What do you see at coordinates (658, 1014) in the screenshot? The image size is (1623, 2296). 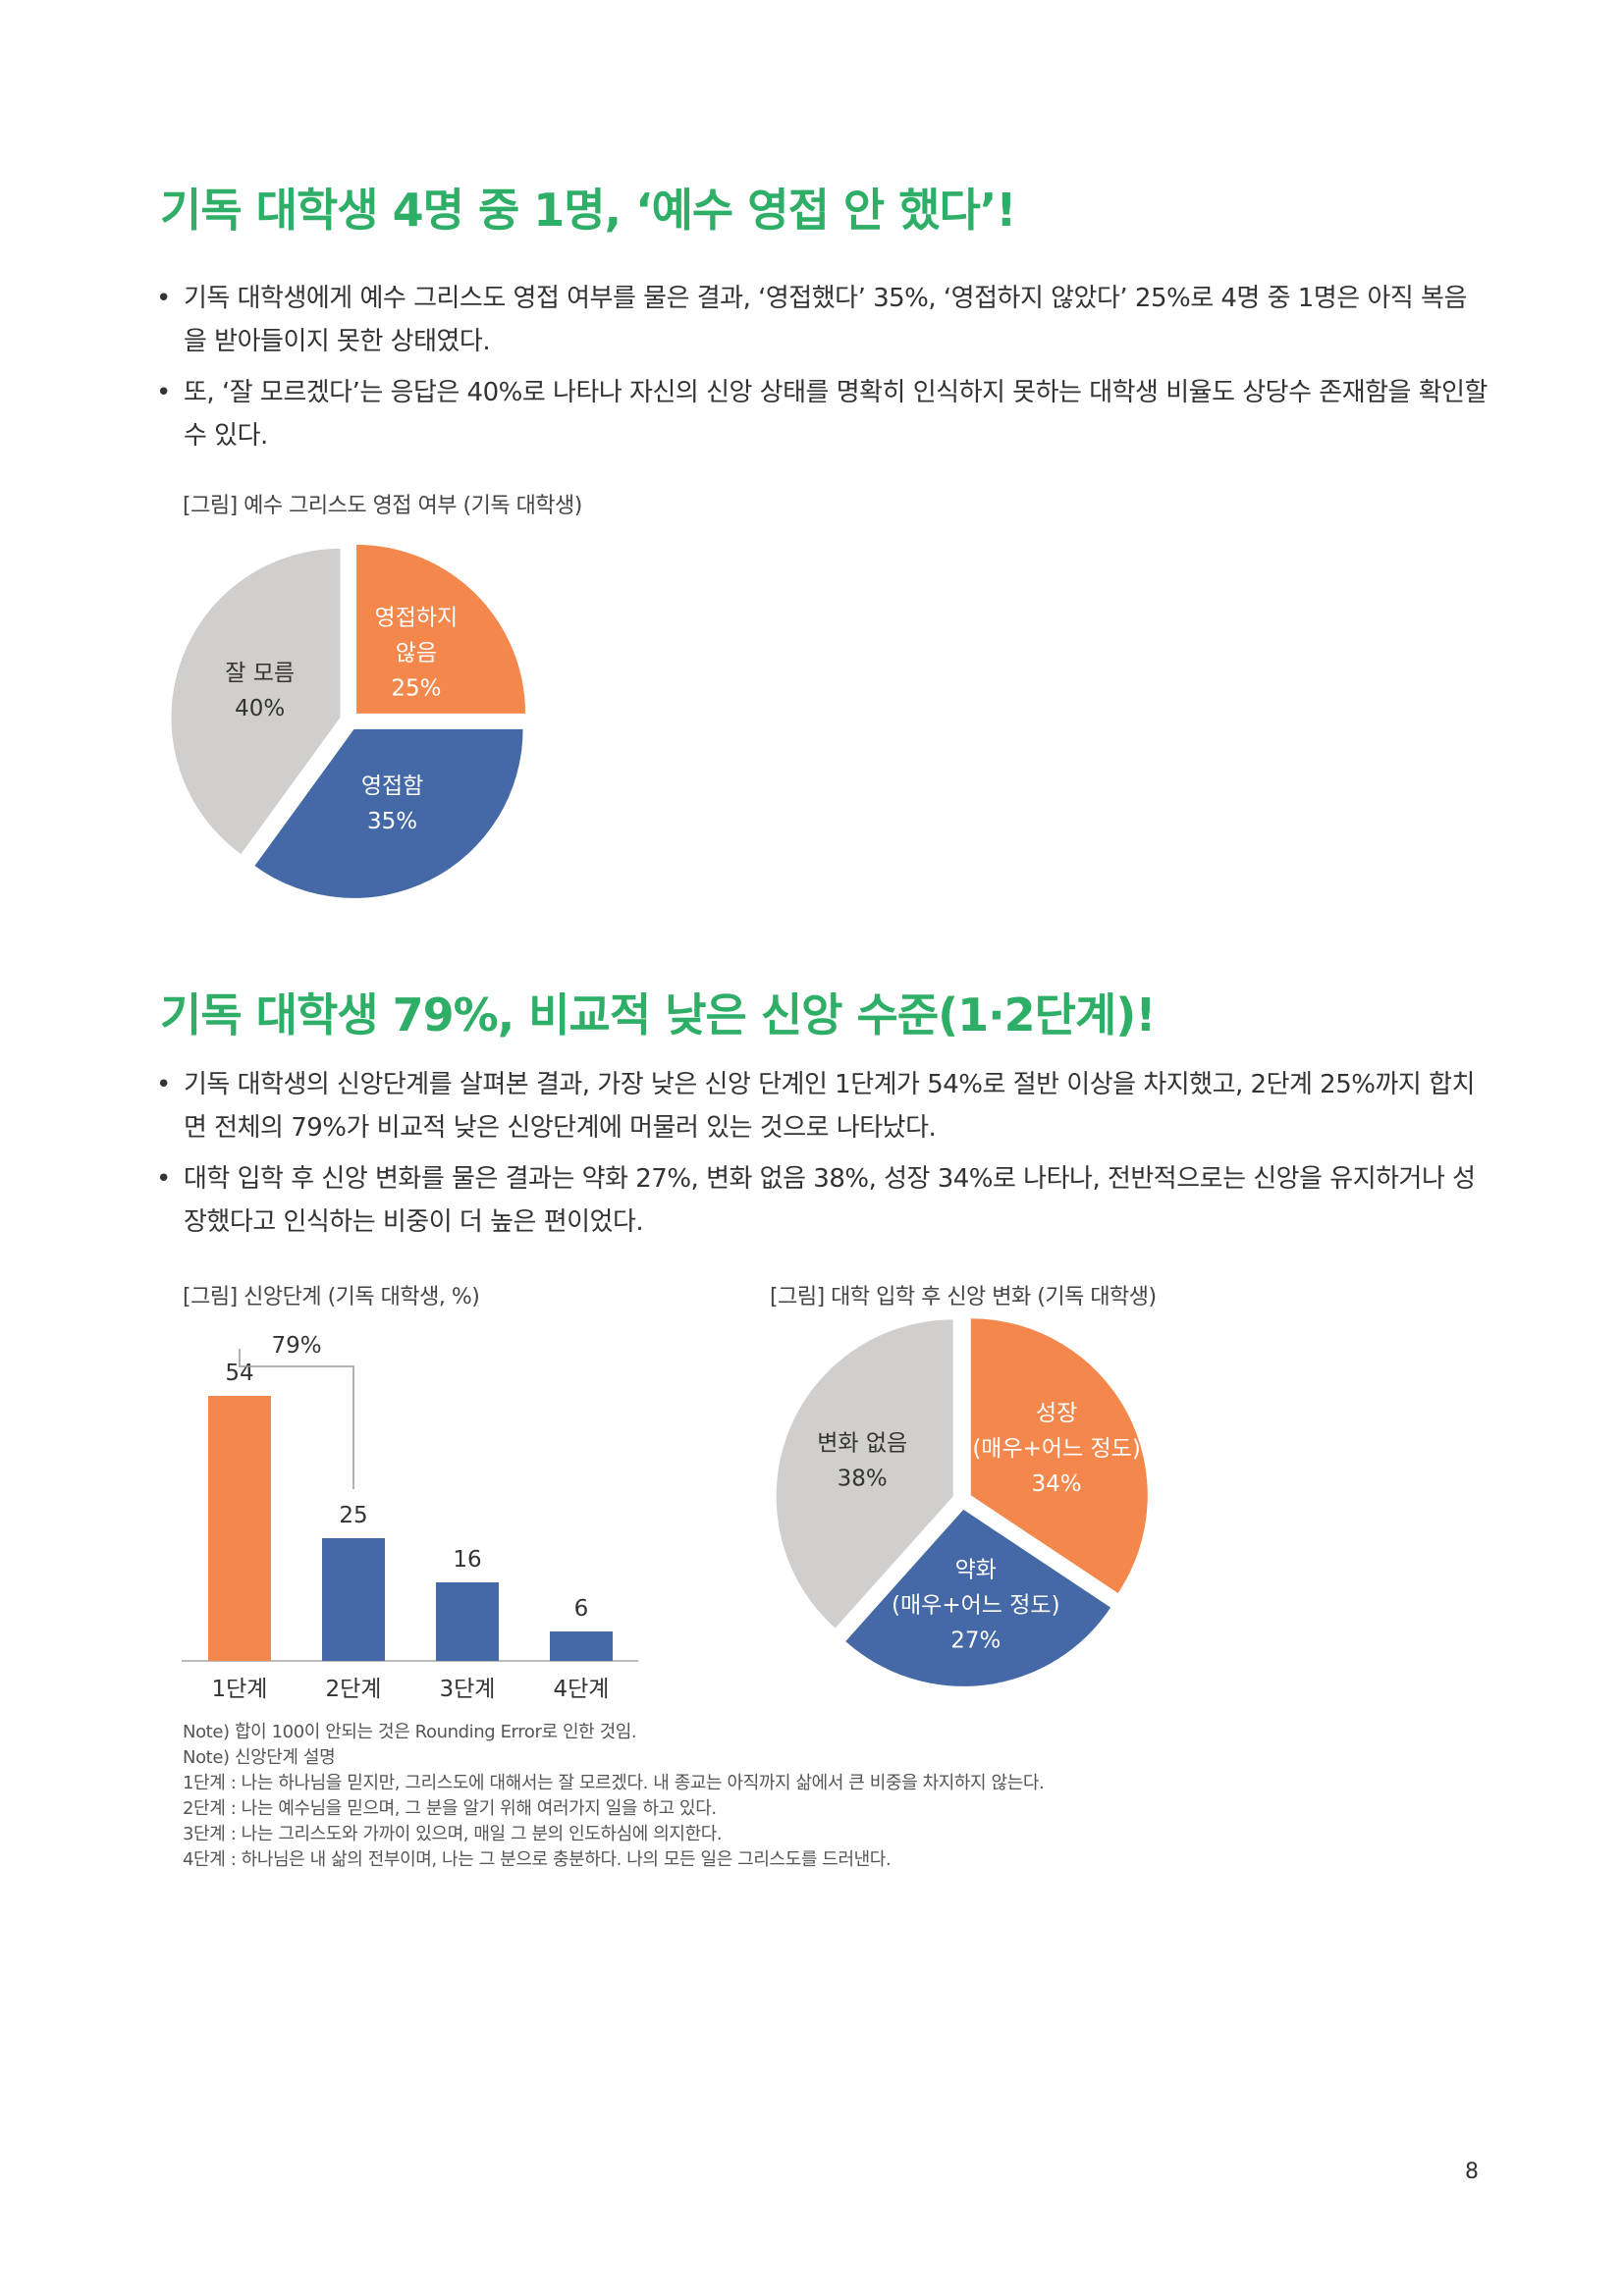 I see `section2-heading: 기독 대학생 79%, 비교적 낮은 신앙 수준(1·2단계)!` at bounding box center [658, 1014].